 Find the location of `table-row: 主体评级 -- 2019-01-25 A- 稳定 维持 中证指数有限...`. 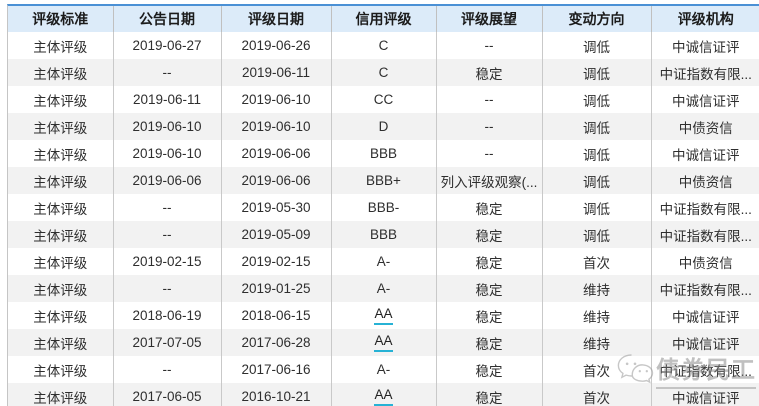

table-row: 主体评级 -- 2019-01-25 A- 稳定 维持 中证指数有限... is located at coordinates (383, 288).